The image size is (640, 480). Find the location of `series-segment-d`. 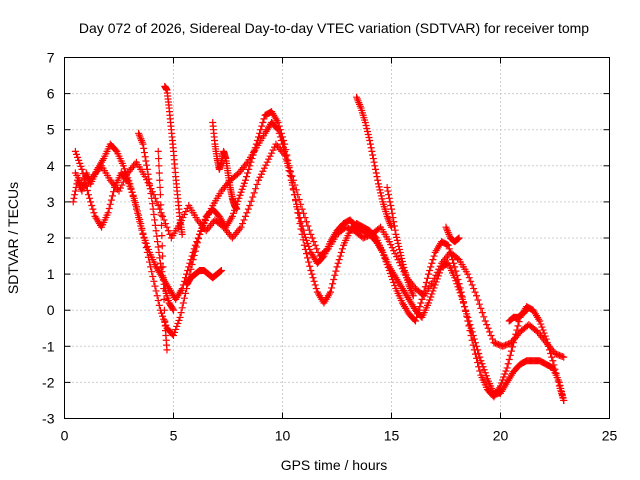

series-segment-d is located at coordinates (156, 221).